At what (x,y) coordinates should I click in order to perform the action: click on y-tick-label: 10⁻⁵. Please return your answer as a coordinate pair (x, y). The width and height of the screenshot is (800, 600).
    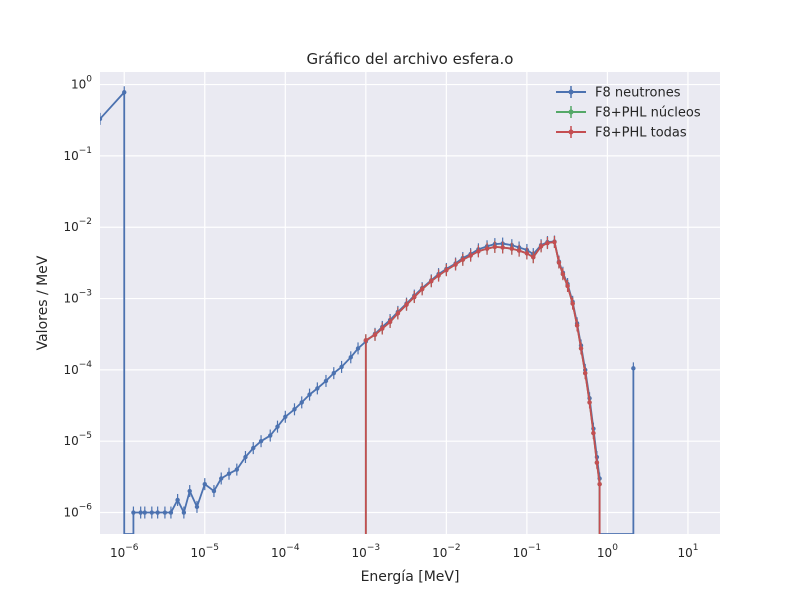
    Looking at the image, I should click on (77, 439).